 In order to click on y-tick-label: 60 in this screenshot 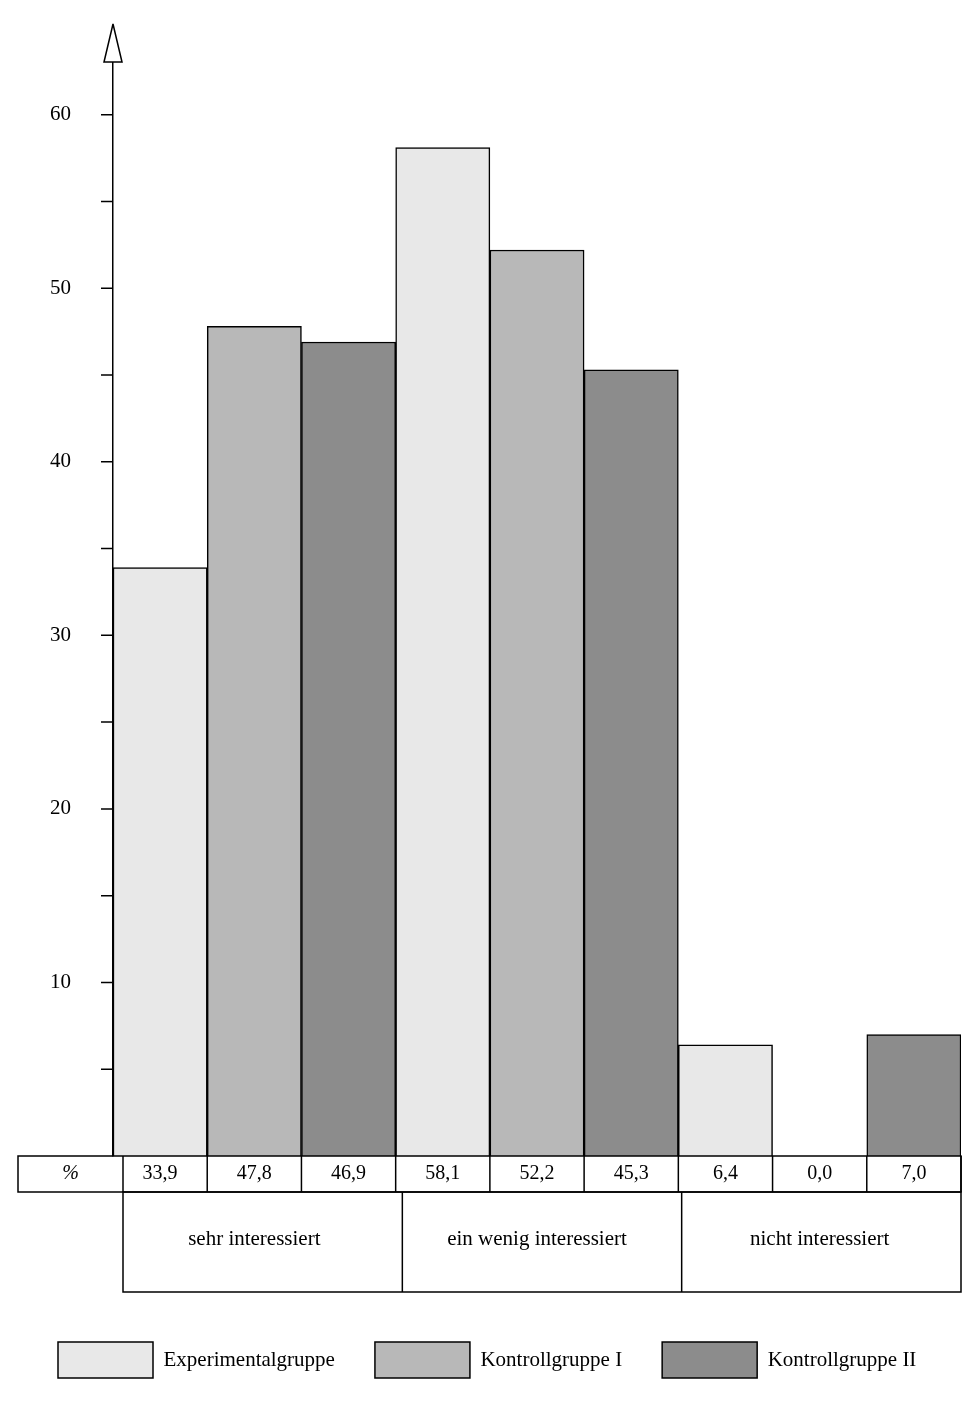, I will do `click(60, 113)`.